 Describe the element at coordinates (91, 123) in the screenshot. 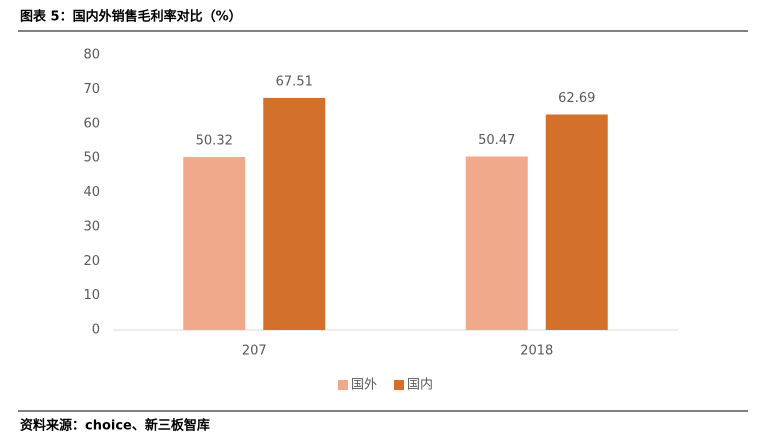

I see `y-tick-label: 60` at that location.